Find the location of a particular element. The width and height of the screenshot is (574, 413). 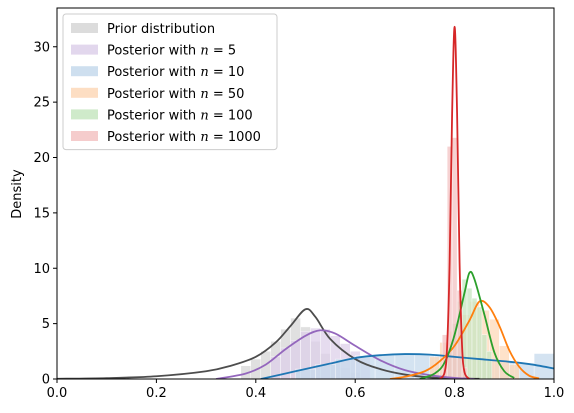

x-axis: 0.0 0.2 0.4 0.6 0.8 1.0 is located at coordinates (306, 390).